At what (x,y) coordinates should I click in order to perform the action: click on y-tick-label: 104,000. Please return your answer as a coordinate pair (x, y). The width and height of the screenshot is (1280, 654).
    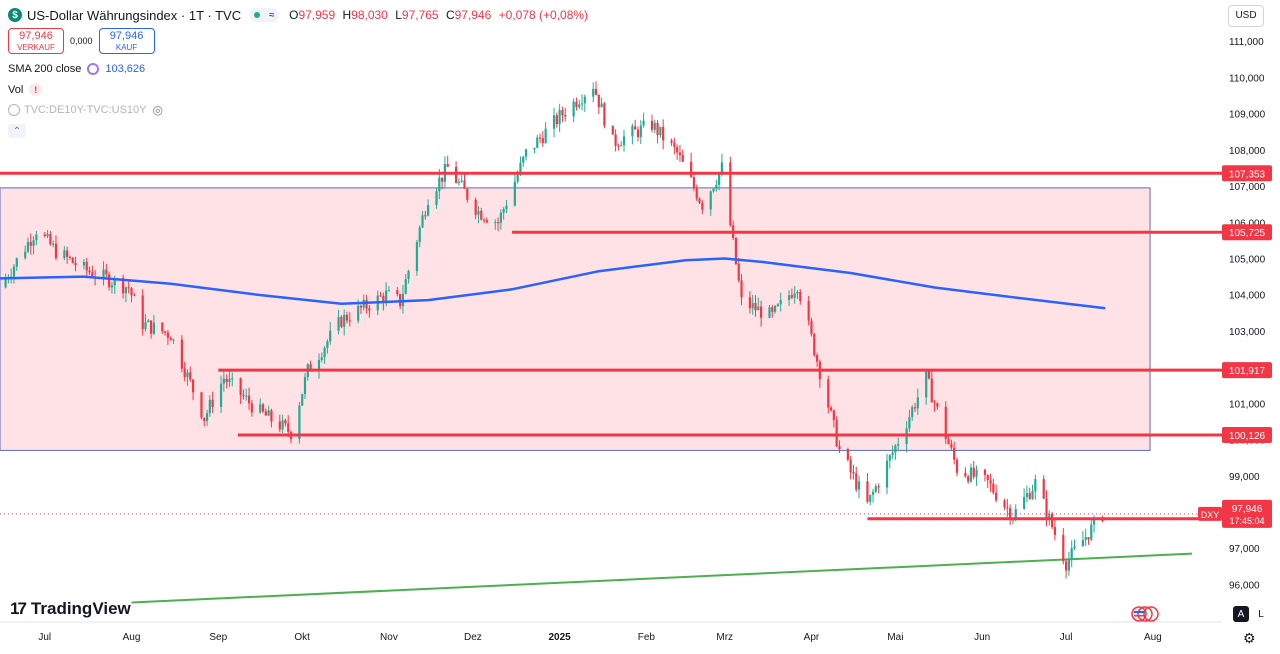
    Looking at the image, I should click on (1247, 296).